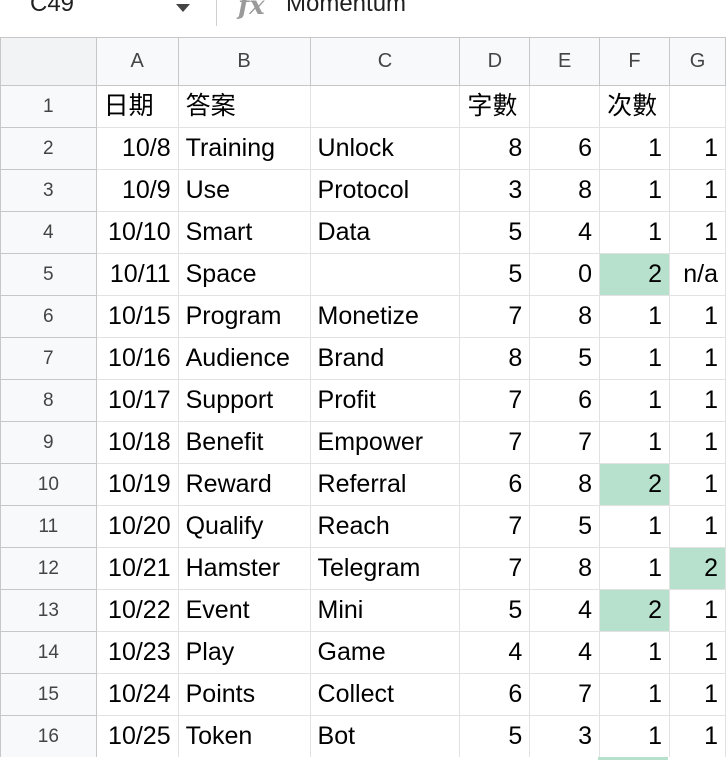 This screenshot has height=760, width=726. I want to click on cell: Use, so click(244, 190).